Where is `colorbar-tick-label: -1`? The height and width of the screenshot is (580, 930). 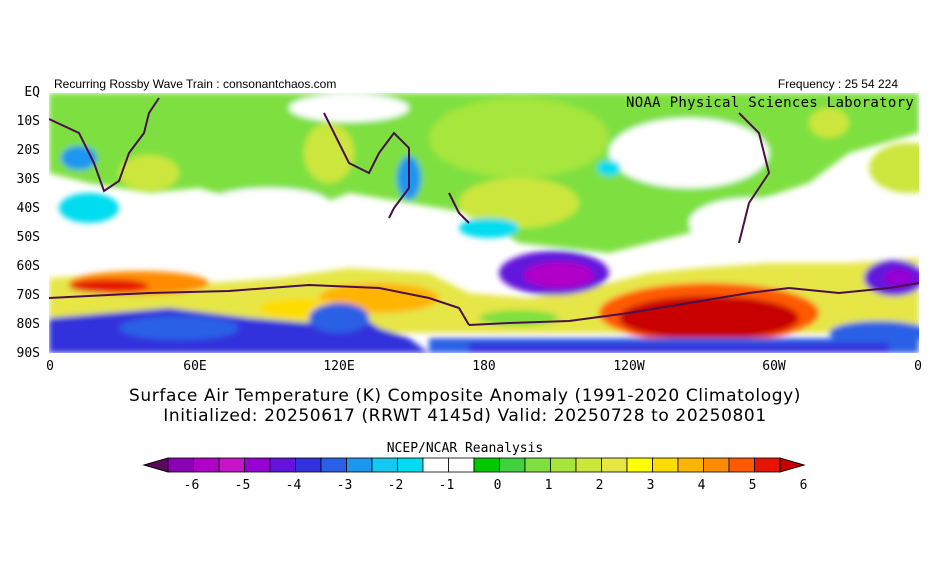 colorbar-tick-label: -1 is located at coordinates (446, 485).